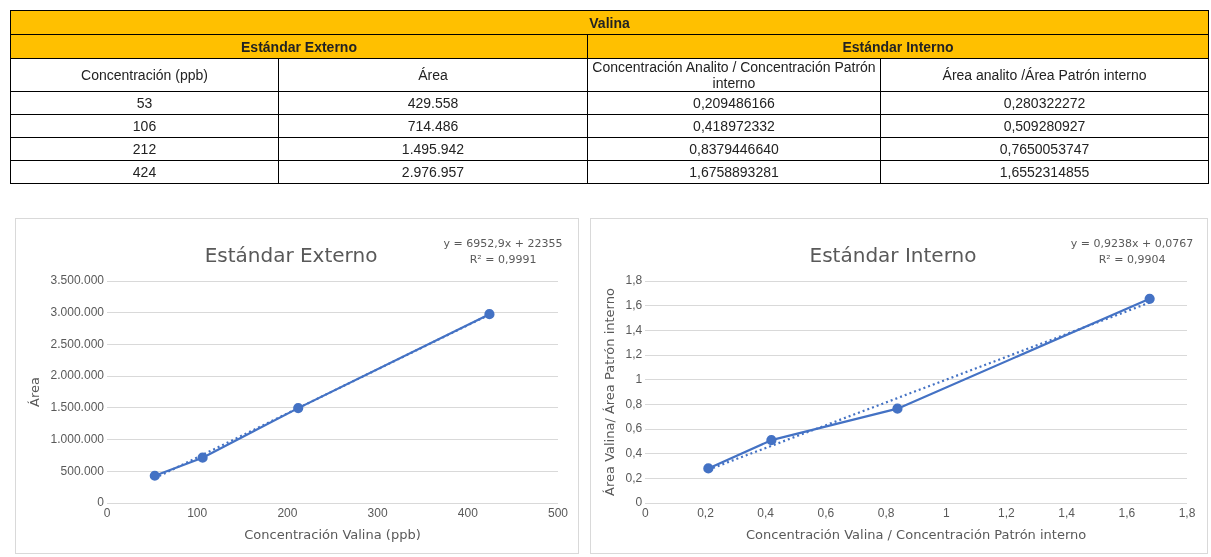  Describe the element at coordinates (1044, 103) in the screenshot. I see `text: 0,280322272` at that location.